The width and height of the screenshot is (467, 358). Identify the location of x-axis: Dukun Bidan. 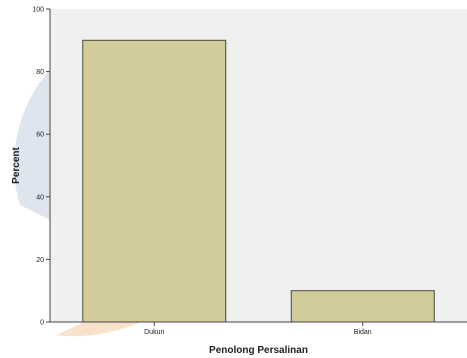
(258, 328).